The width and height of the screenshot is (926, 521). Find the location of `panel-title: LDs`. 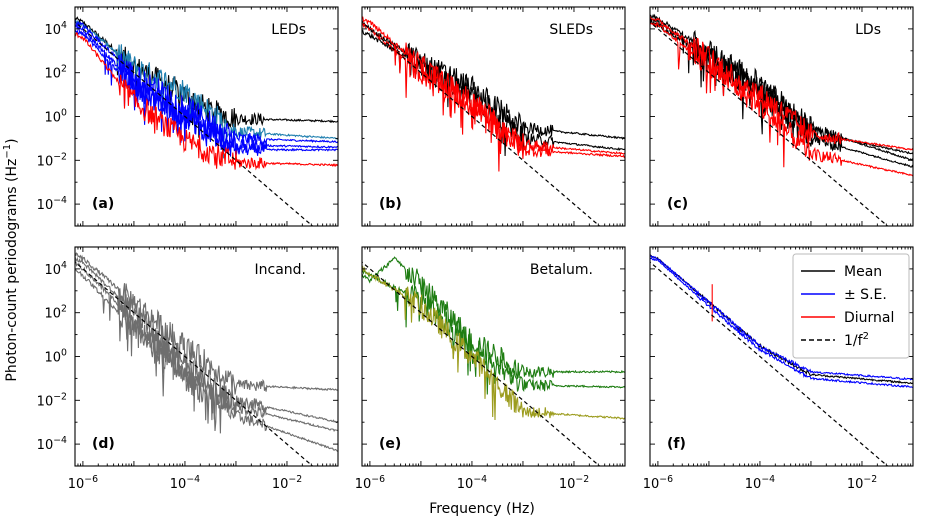

panel-title: LDs is located at coordinates (868, 30).